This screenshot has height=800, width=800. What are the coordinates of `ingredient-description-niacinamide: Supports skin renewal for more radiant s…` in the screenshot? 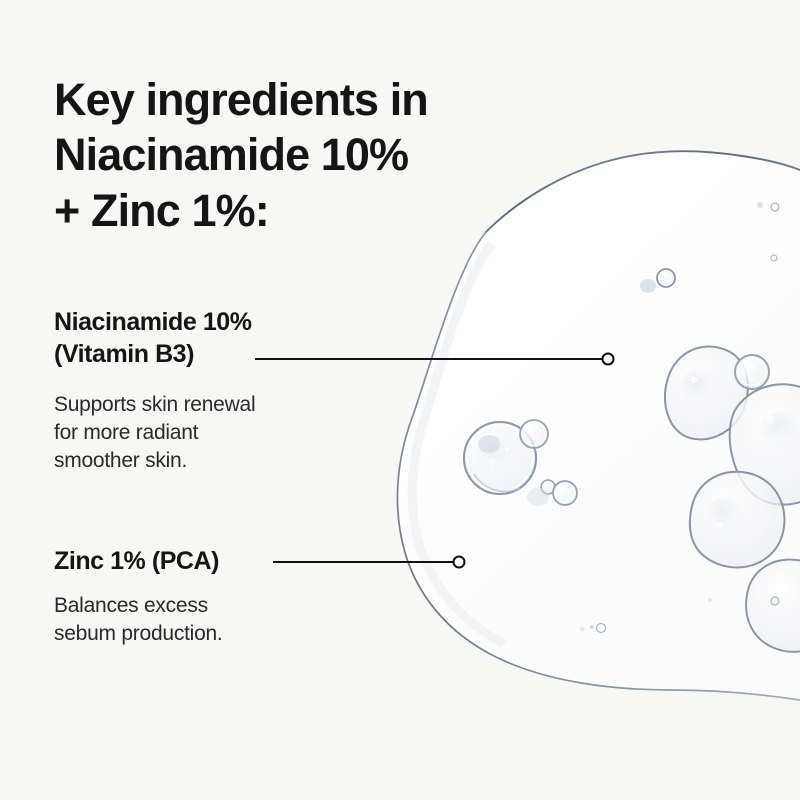 It's located at (155, 432).